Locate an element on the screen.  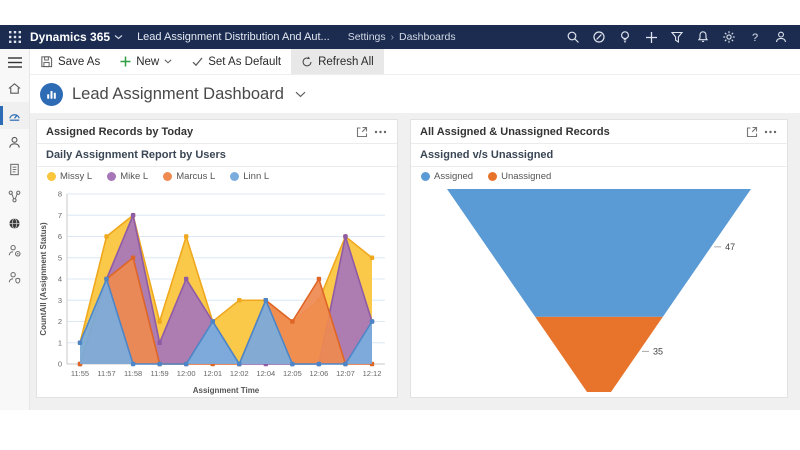
legend-item: Marcus L is located at coordinates (189, 176).